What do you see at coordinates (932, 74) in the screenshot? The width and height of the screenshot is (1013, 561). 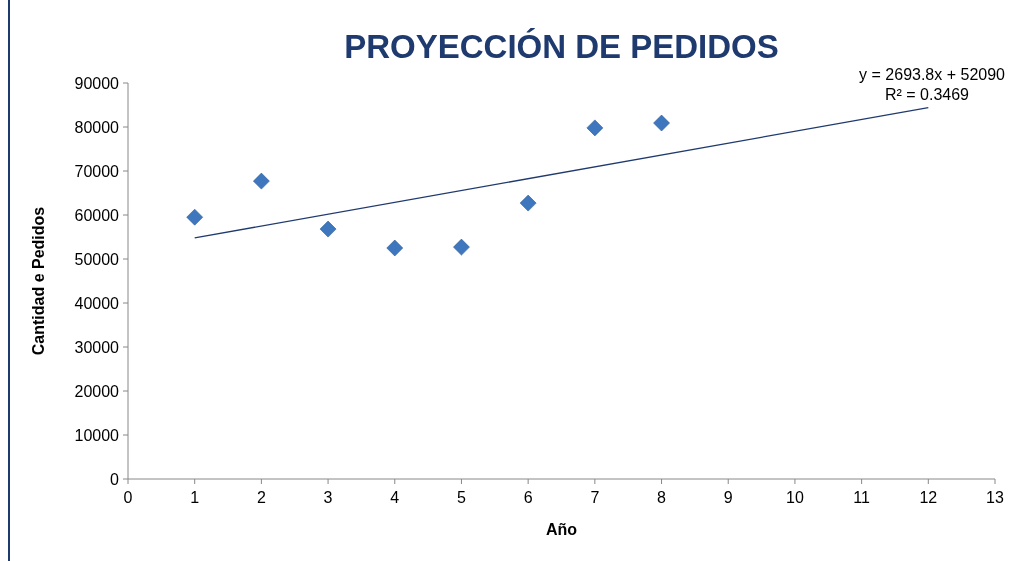 I see `annotation: y = 2693.8x + 52090` at bounding box center [932, 74].